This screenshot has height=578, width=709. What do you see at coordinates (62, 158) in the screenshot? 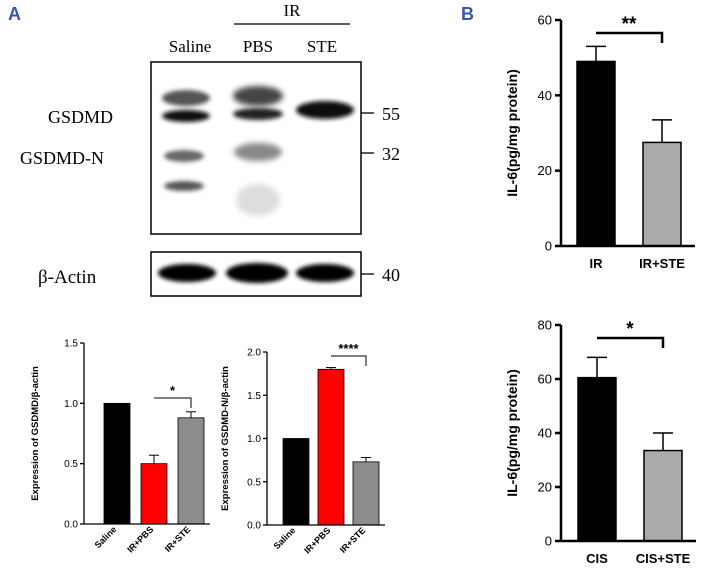
I see `band-label-gsdmd-n: GSDMD-N` at bounding box center [62, 158].